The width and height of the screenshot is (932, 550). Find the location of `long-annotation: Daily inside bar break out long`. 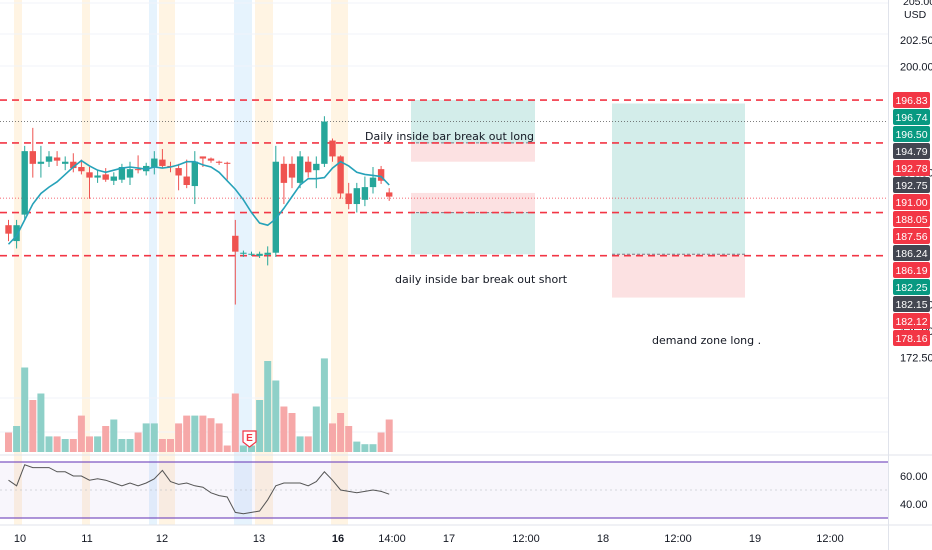

long-annotation: Daily inside bar break out long is located at coordinates (449, 136).